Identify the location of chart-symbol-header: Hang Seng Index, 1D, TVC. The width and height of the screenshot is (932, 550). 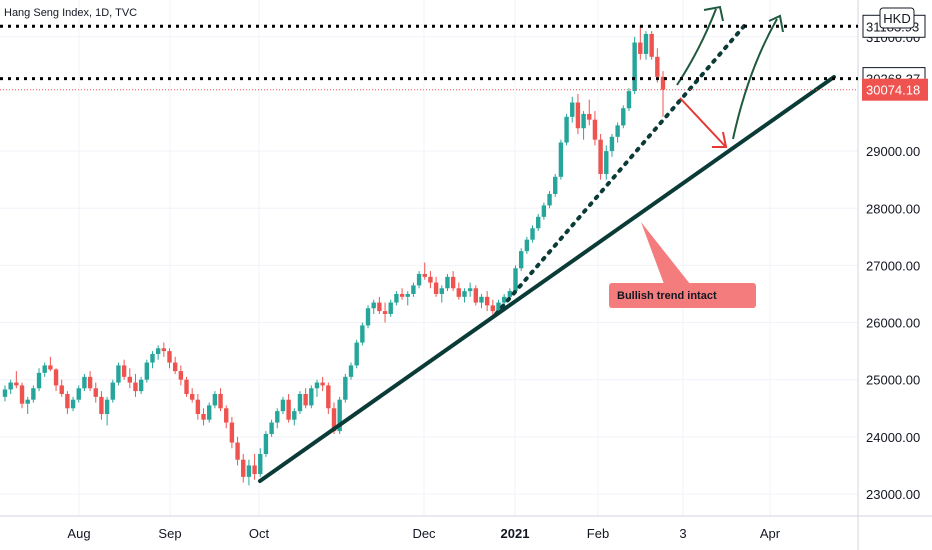
(70, 13).